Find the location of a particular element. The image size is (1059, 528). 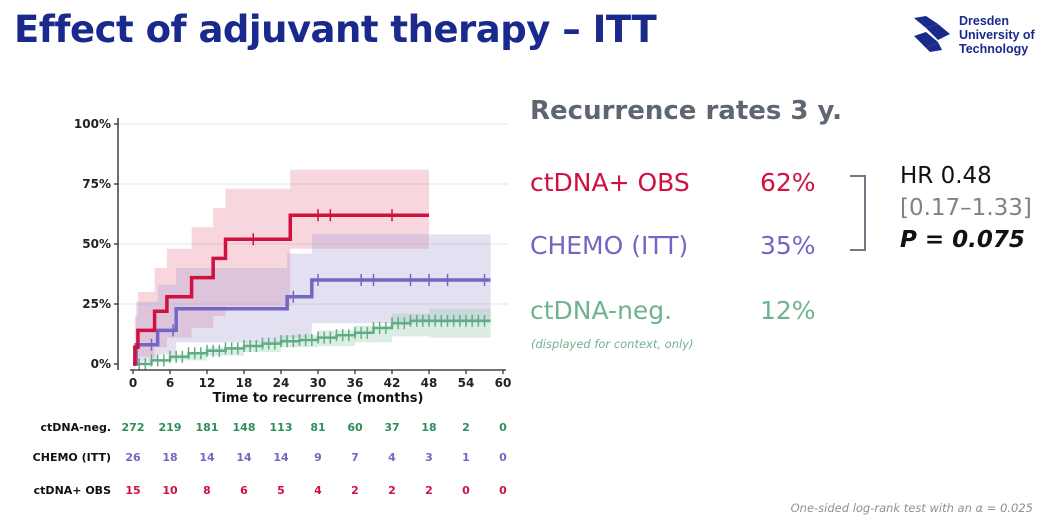

risk-table-cell: 181 is located at coordinates (207, 427).